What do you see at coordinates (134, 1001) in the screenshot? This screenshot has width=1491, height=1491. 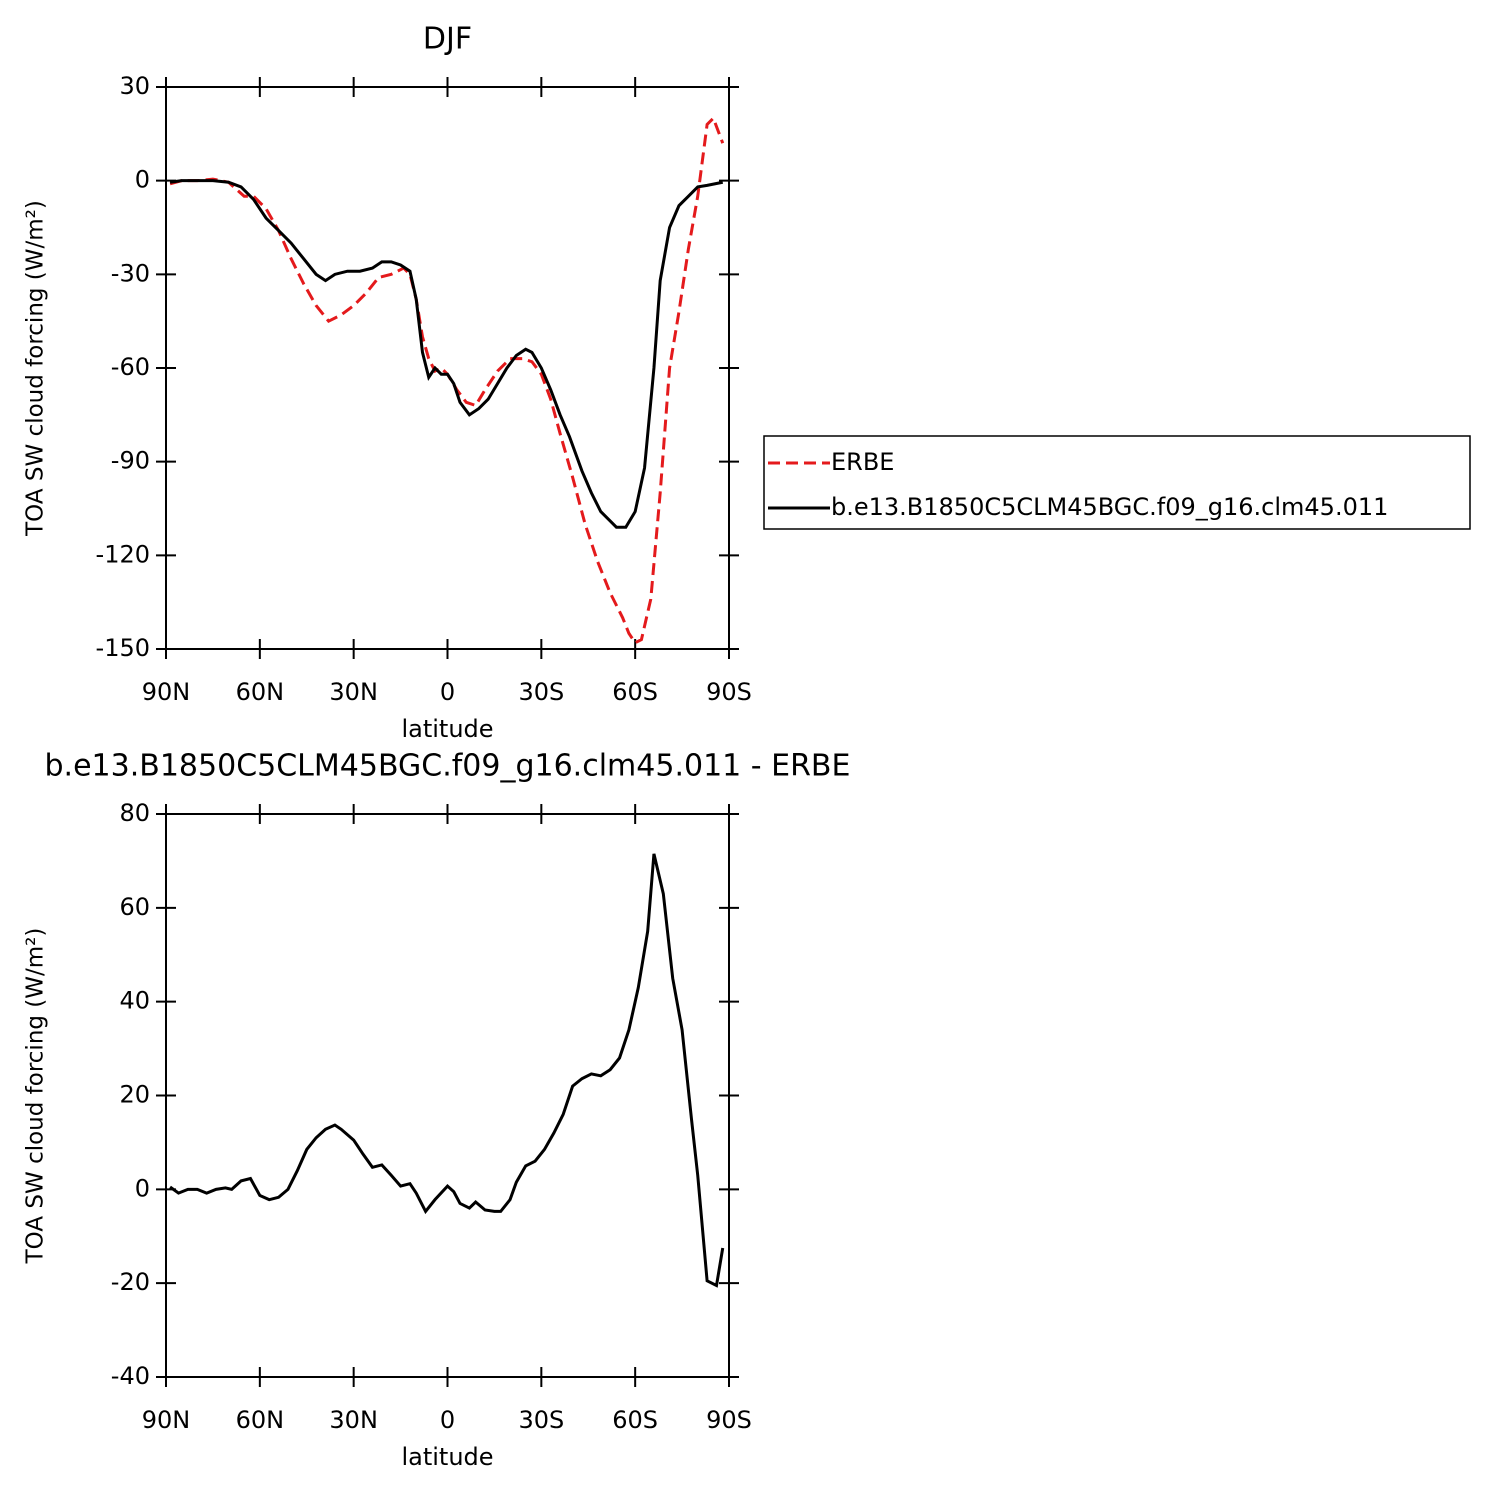 I see `y-tick-label: 40` at bounding box center [134, 1001].